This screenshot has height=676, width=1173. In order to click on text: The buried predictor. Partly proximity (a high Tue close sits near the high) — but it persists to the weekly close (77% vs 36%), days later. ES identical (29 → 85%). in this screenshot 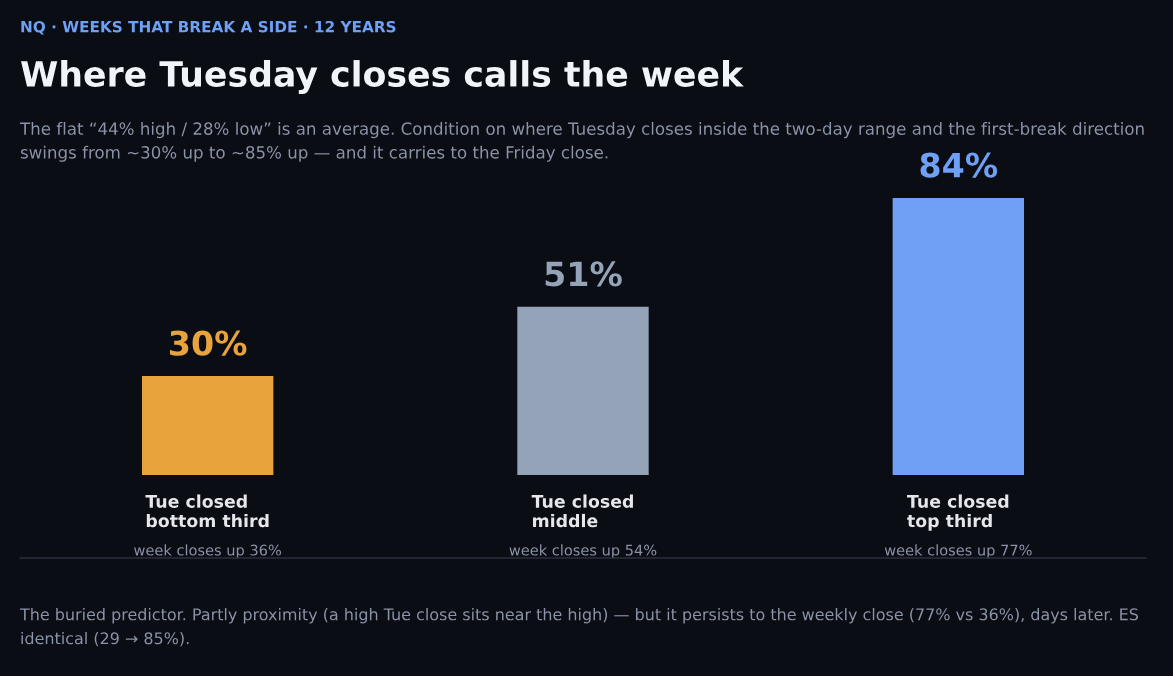, I will do `click(579, 627)`.